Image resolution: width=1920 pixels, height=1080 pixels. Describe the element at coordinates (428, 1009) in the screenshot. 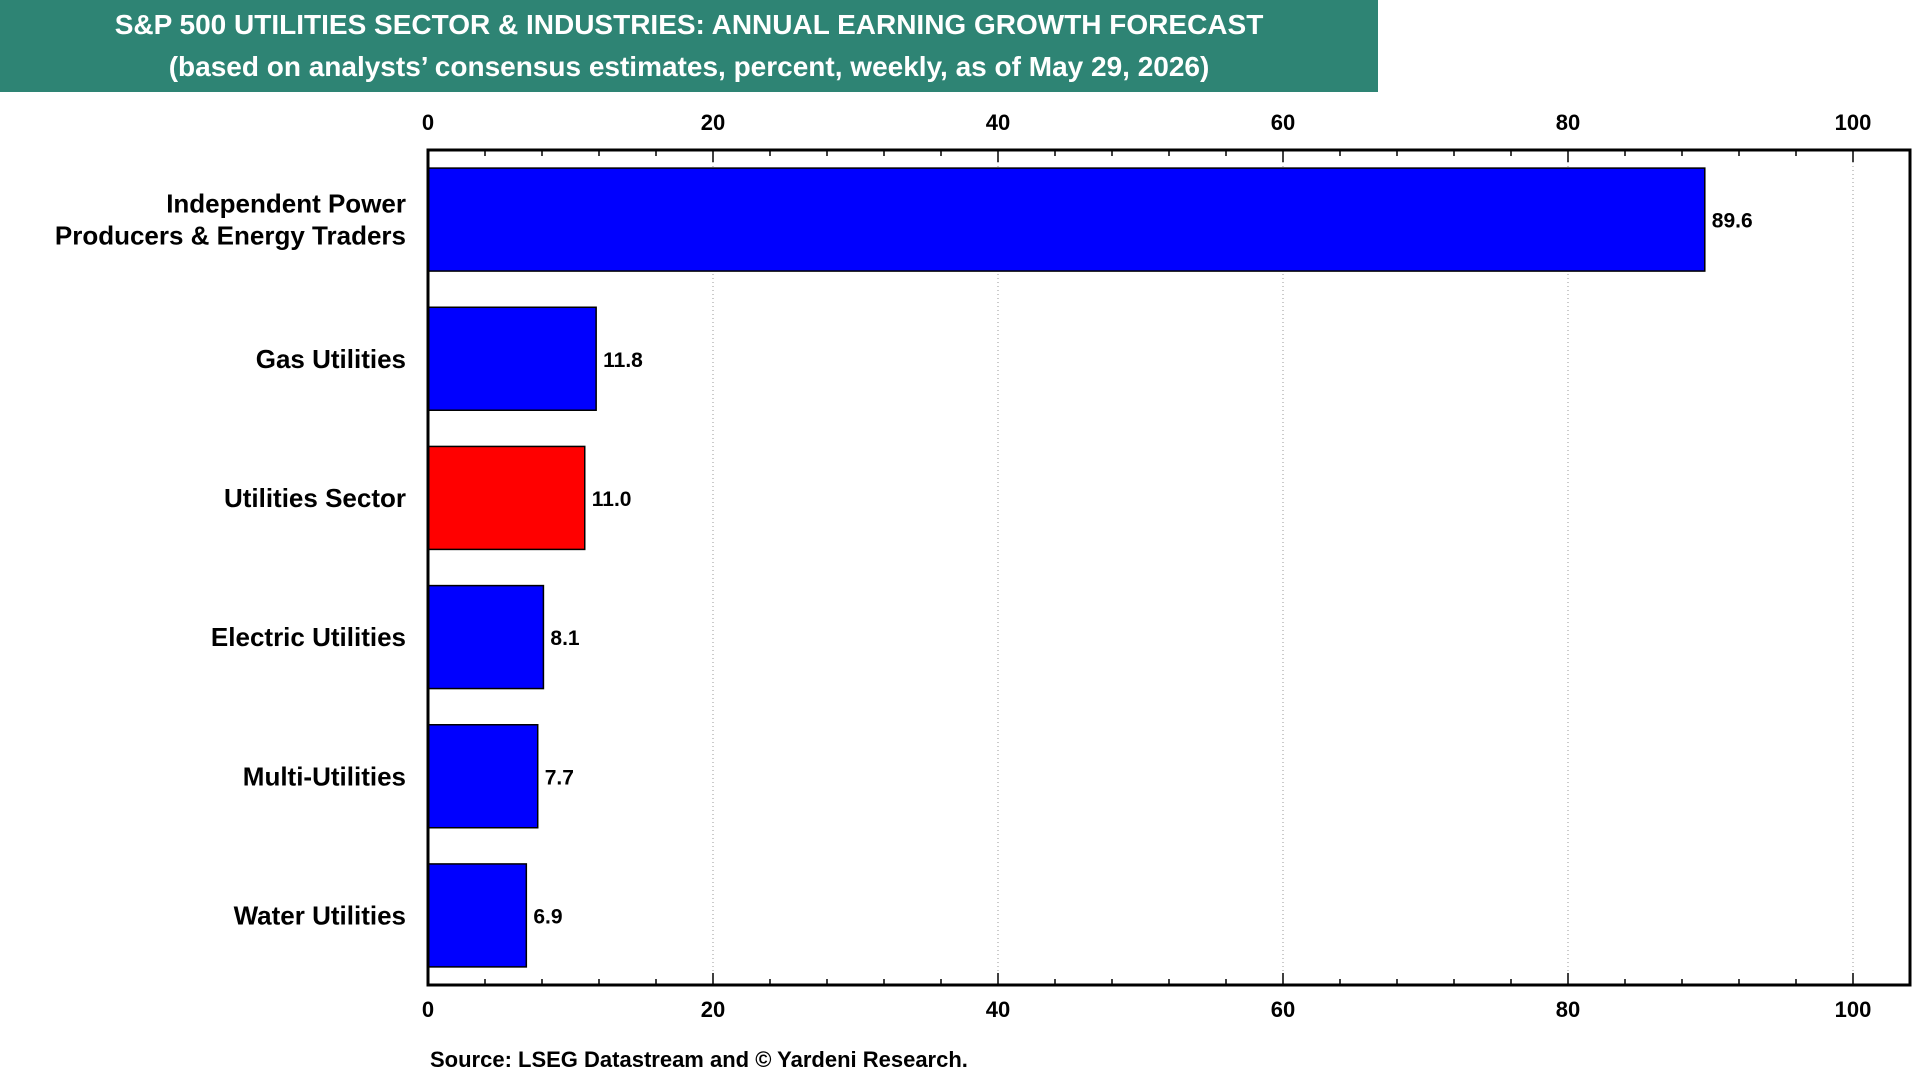

I see `x-tick-label-bottom-0: 0` at that location.